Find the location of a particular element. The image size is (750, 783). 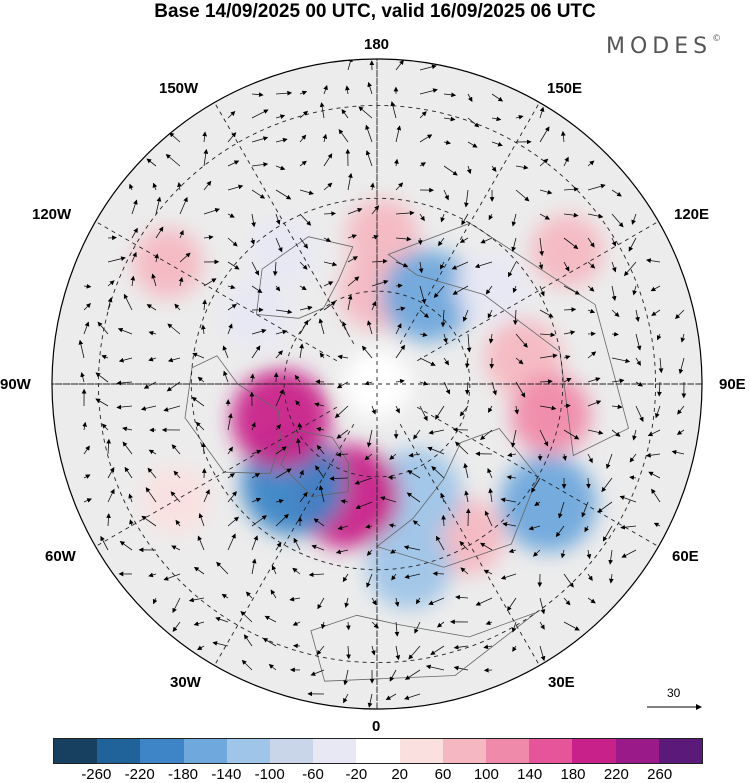

meridian-line is located at coordinates (284, 544).